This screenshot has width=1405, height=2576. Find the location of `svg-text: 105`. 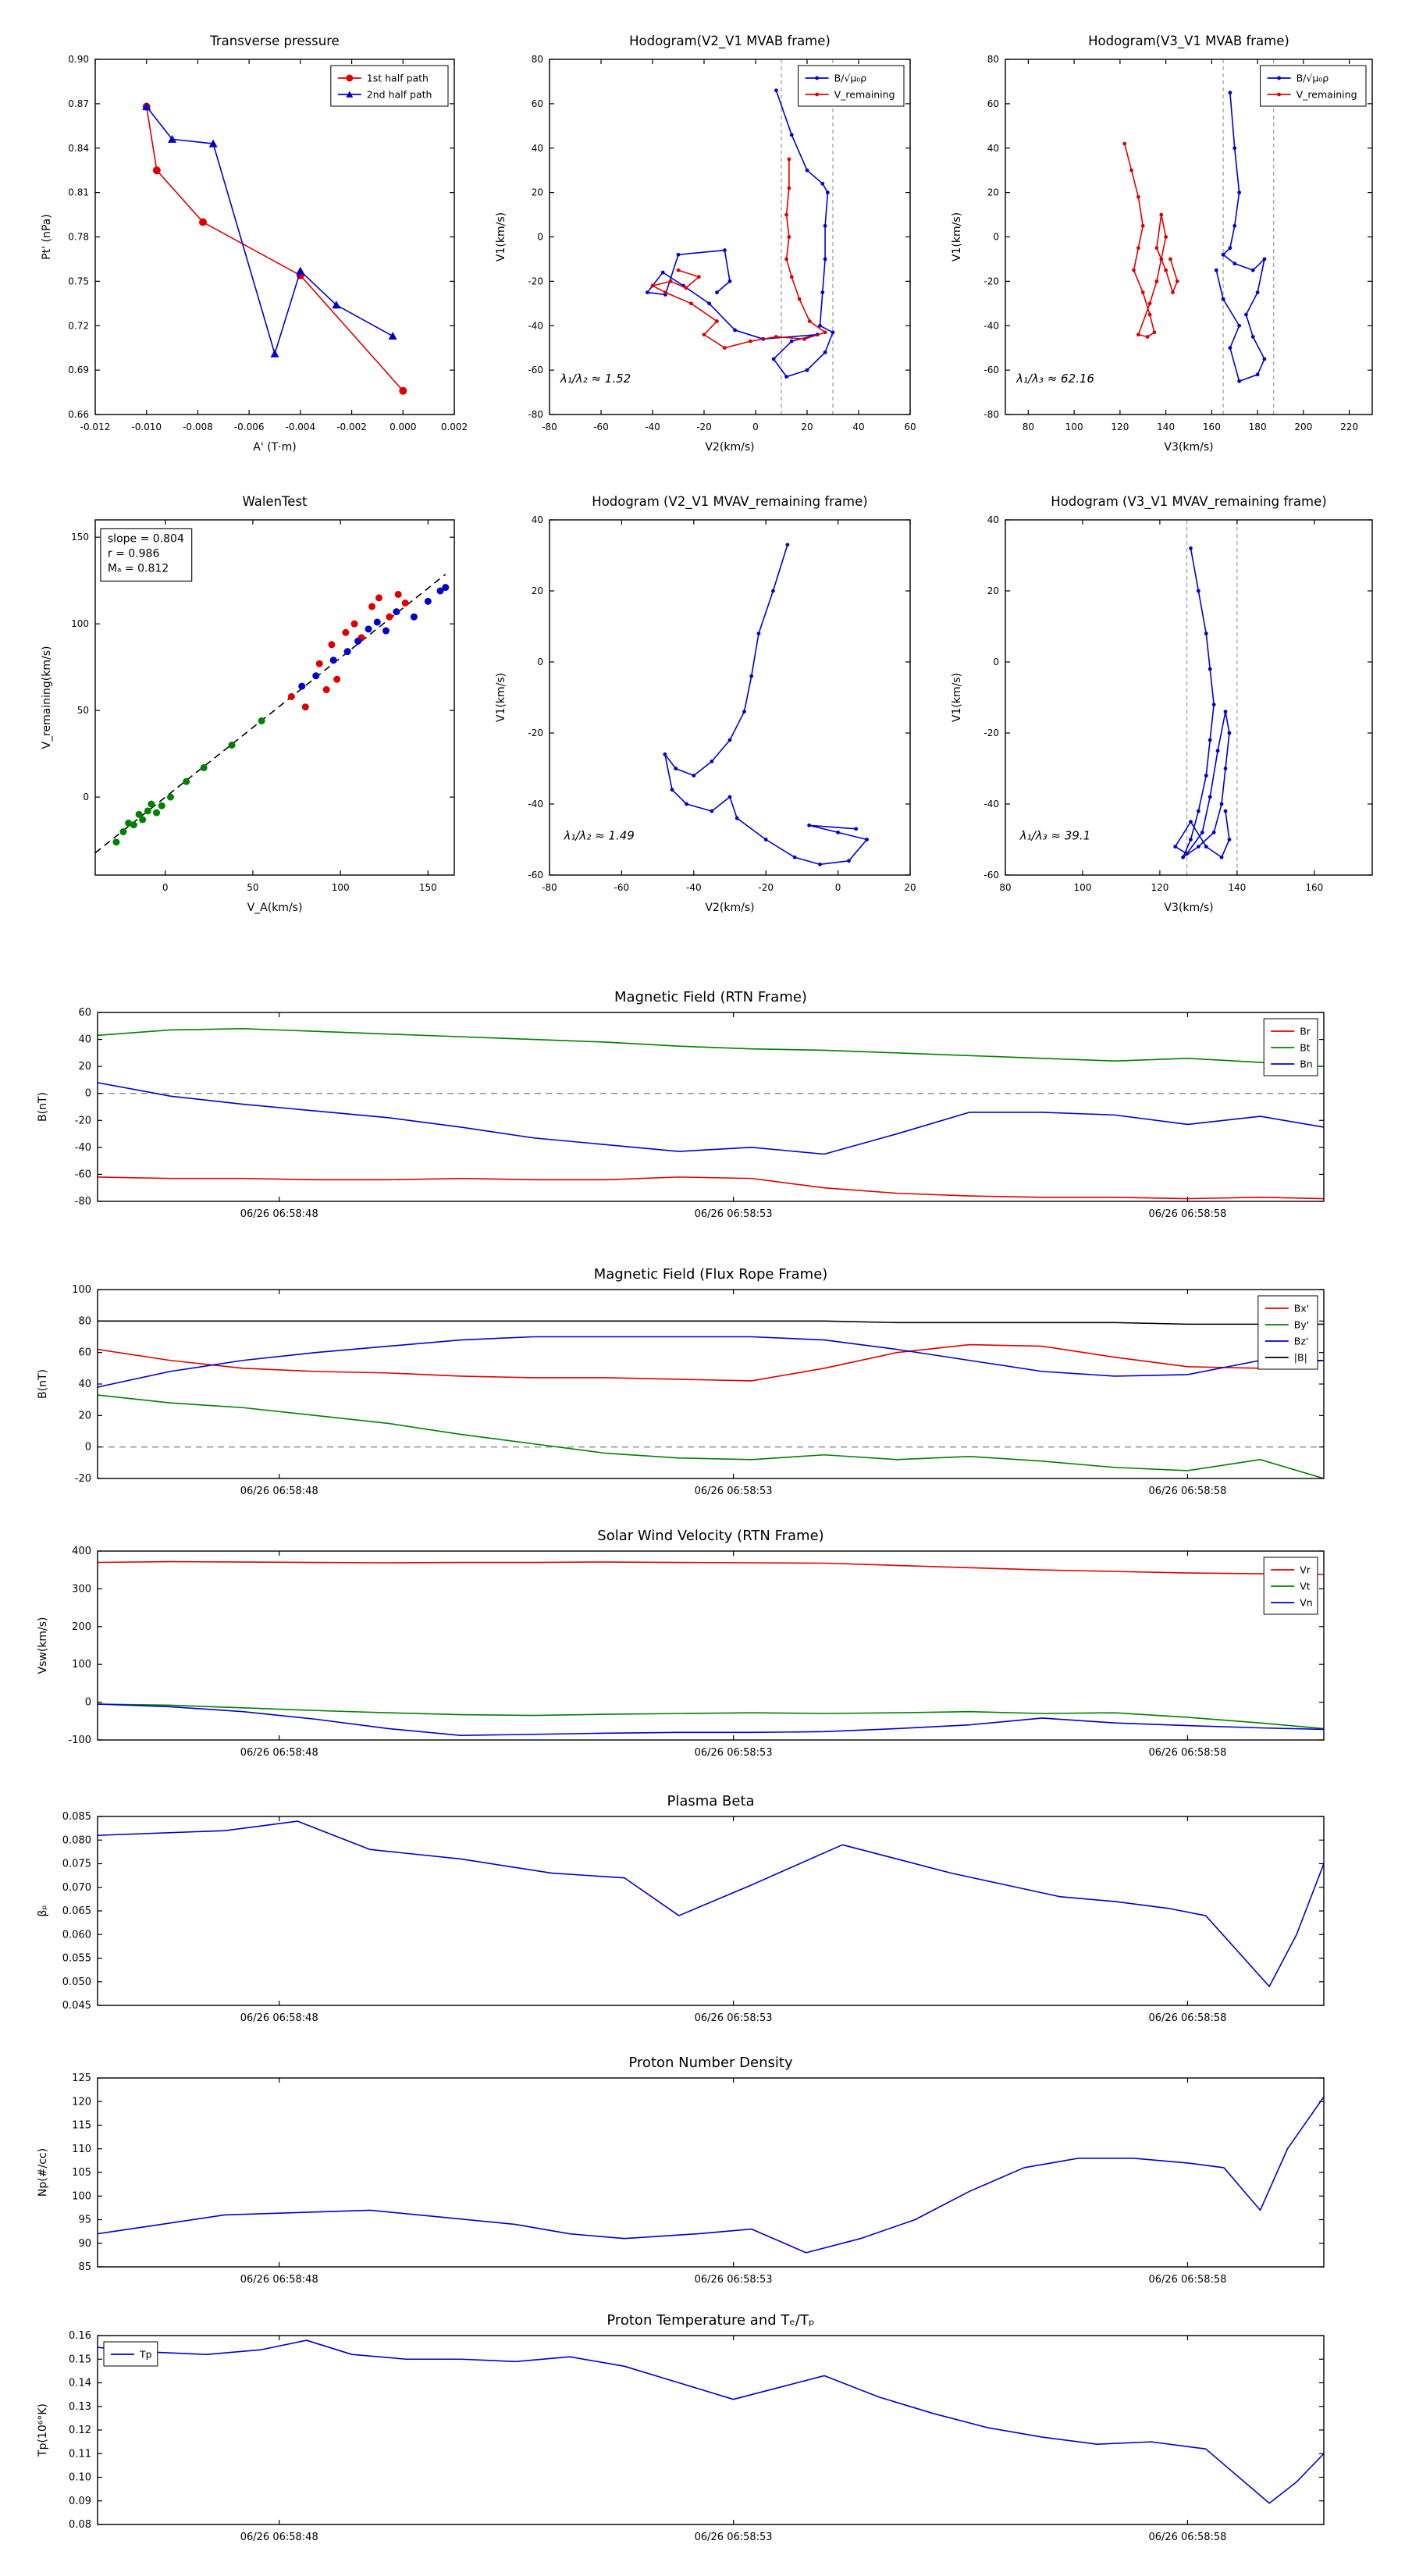

svg-text: 105 is located at coordinates (81, 2173).